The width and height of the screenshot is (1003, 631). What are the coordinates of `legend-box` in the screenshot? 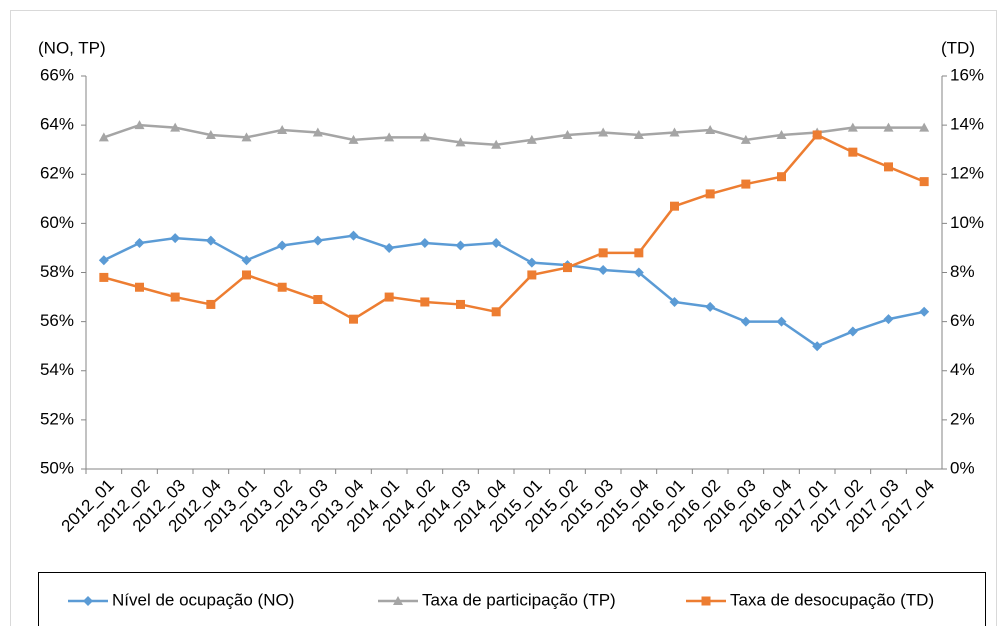 It's located at (512, 601).